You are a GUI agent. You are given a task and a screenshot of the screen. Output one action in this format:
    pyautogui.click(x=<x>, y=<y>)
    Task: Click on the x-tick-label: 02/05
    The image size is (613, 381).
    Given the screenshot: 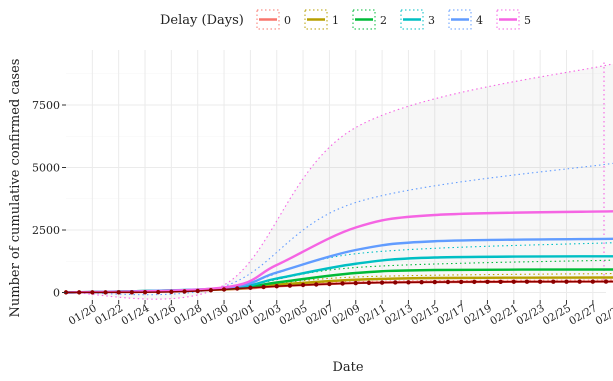 What is the action you would take?
    pyautogui.click(x=293, y=315)
    